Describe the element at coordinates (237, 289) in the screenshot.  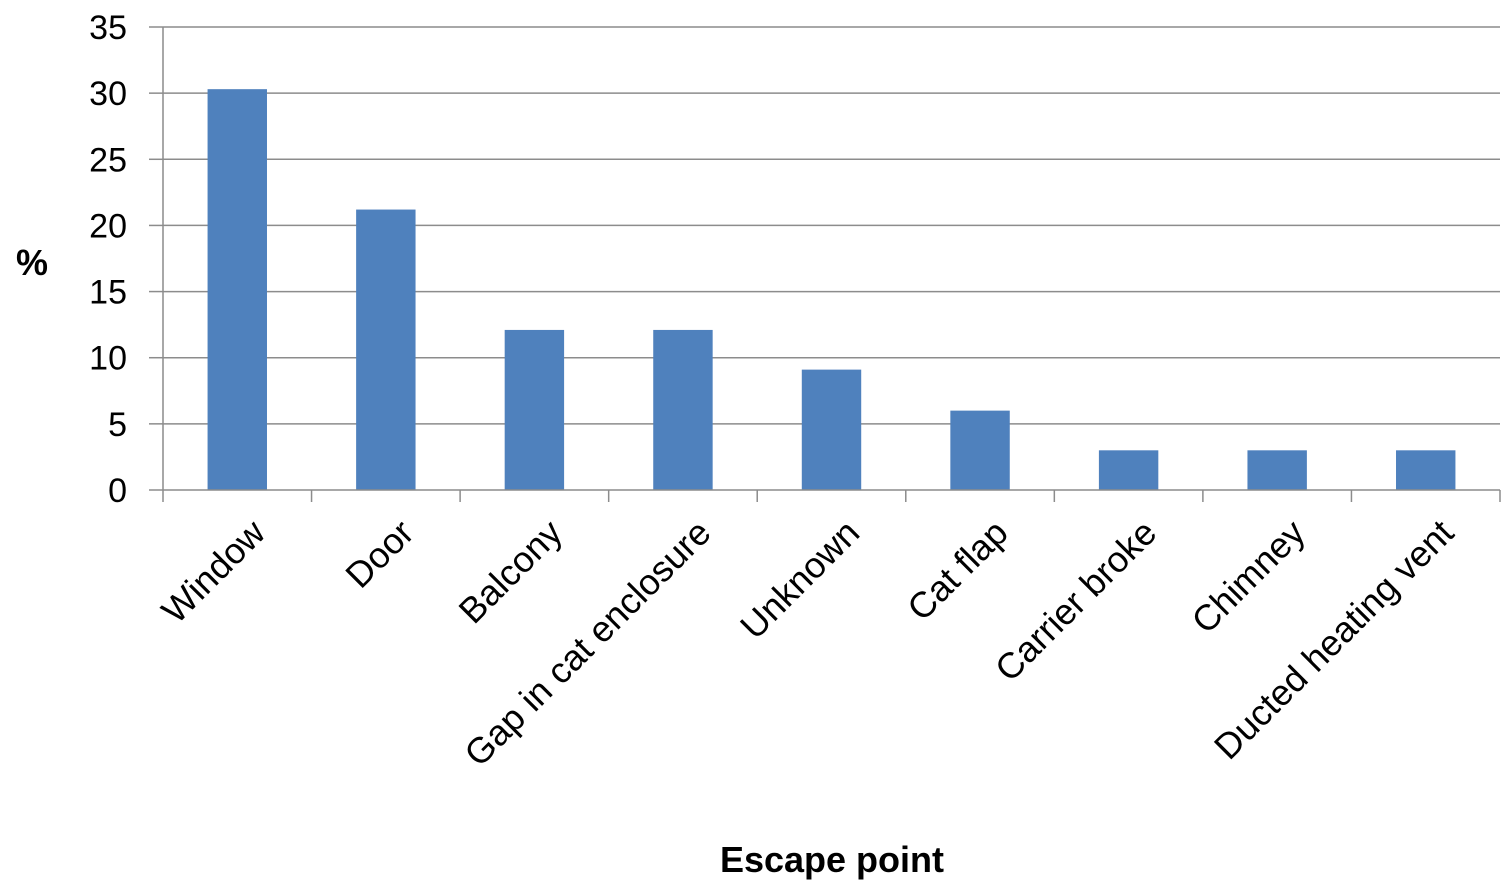
I see `bar-window` at that location.